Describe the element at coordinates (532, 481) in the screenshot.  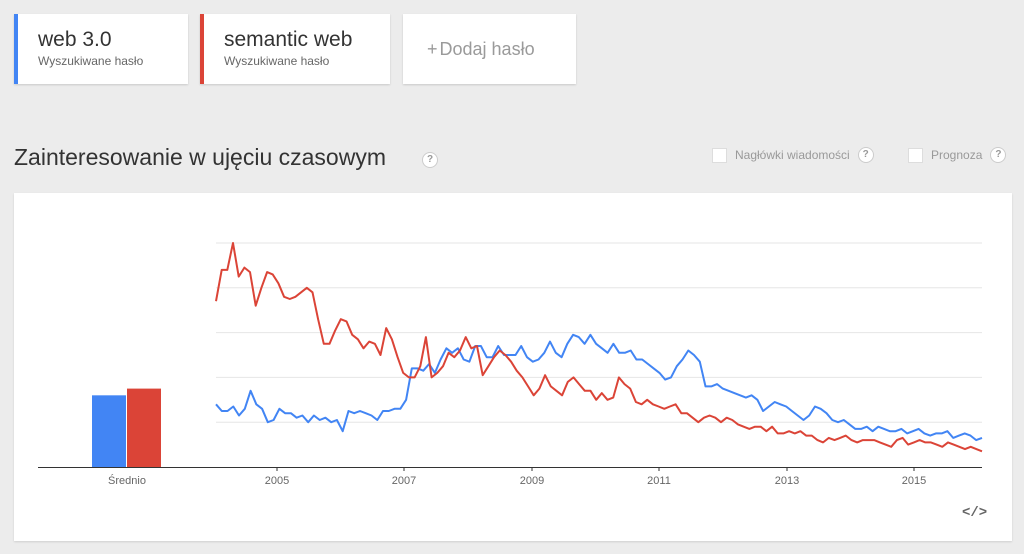
I see `x-tick-label: 2009` at that location.